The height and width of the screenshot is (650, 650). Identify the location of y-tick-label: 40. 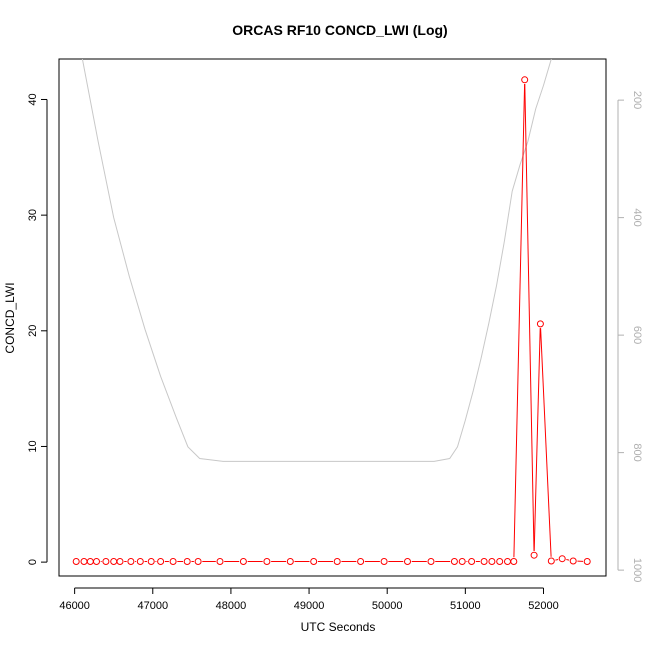
(33, 99).